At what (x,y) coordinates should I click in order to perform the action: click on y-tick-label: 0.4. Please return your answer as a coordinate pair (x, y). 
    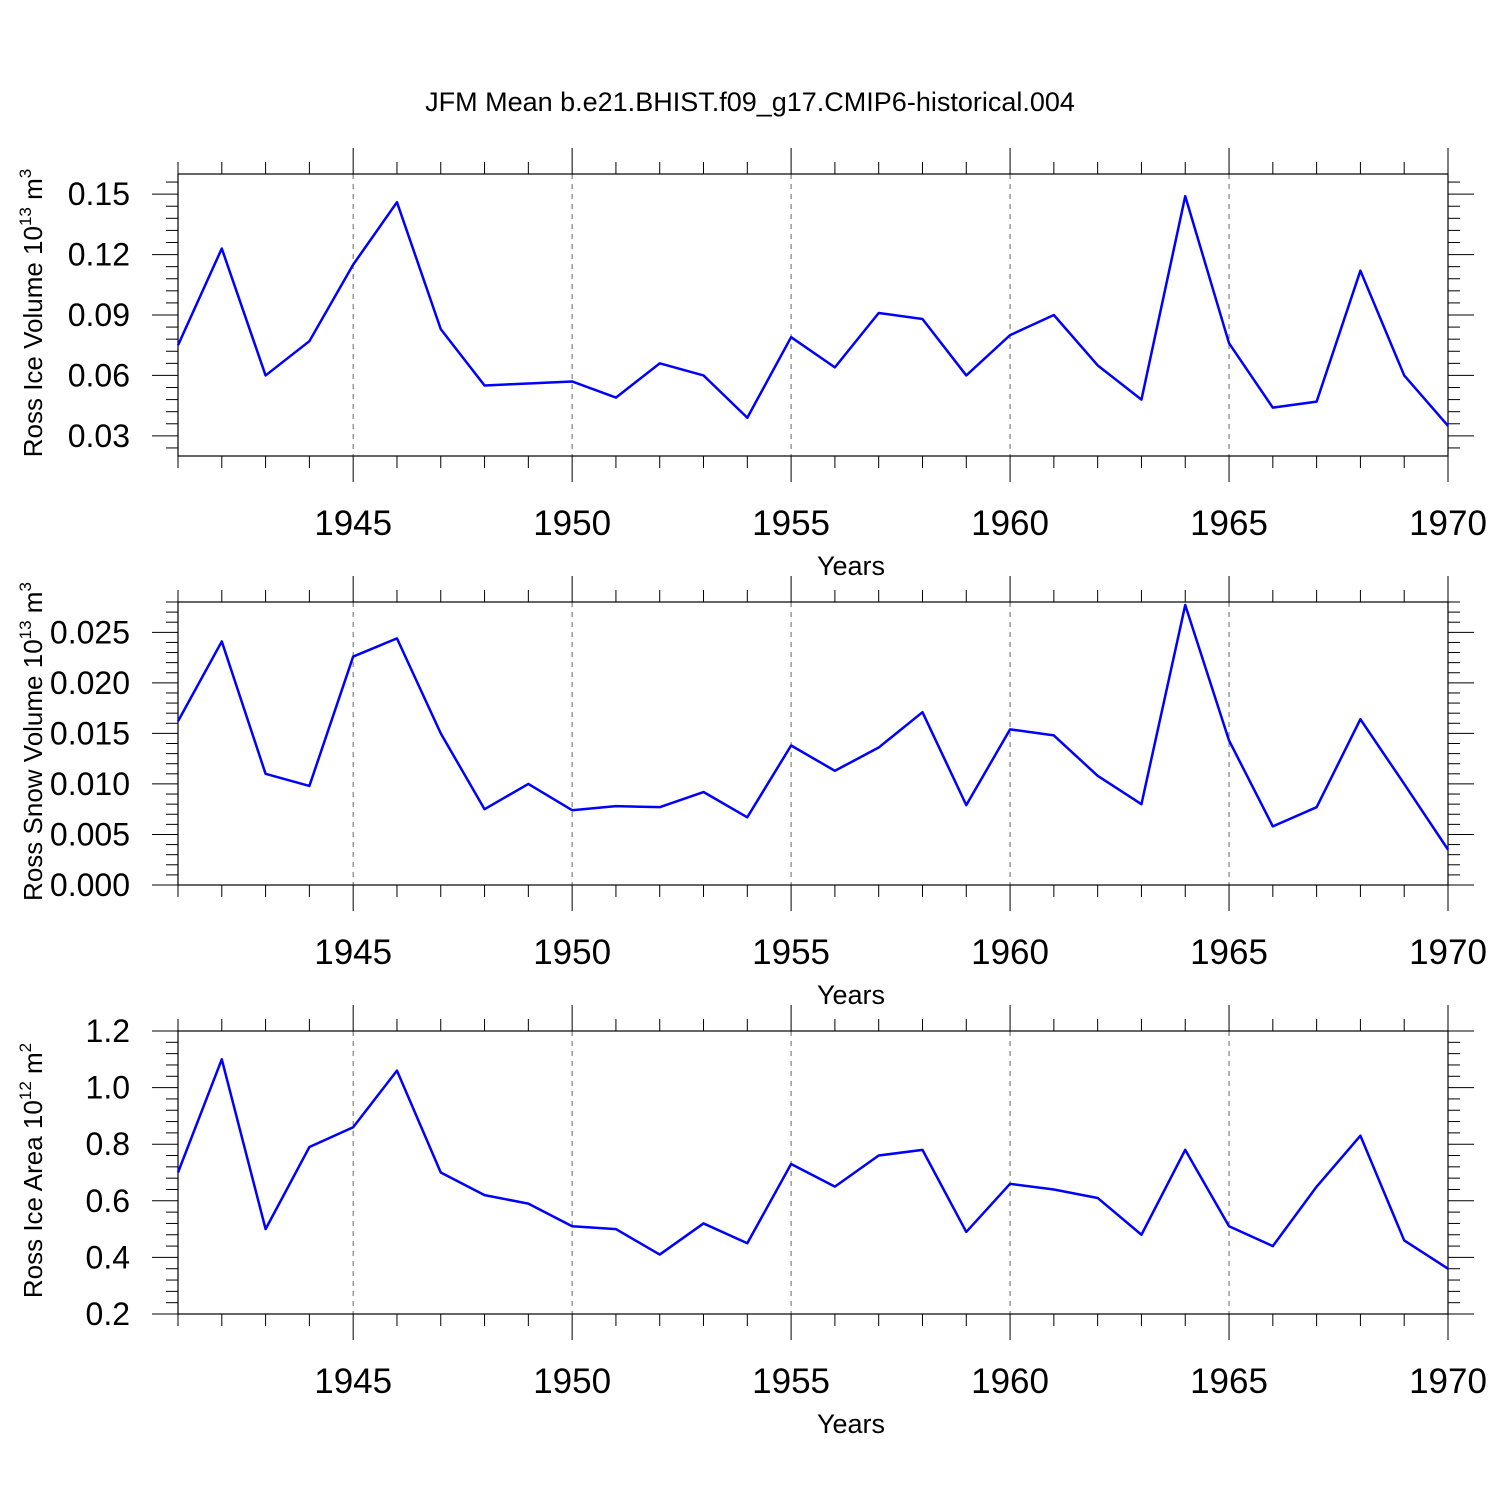
    Looking at the image, I should click on (108, 1257).